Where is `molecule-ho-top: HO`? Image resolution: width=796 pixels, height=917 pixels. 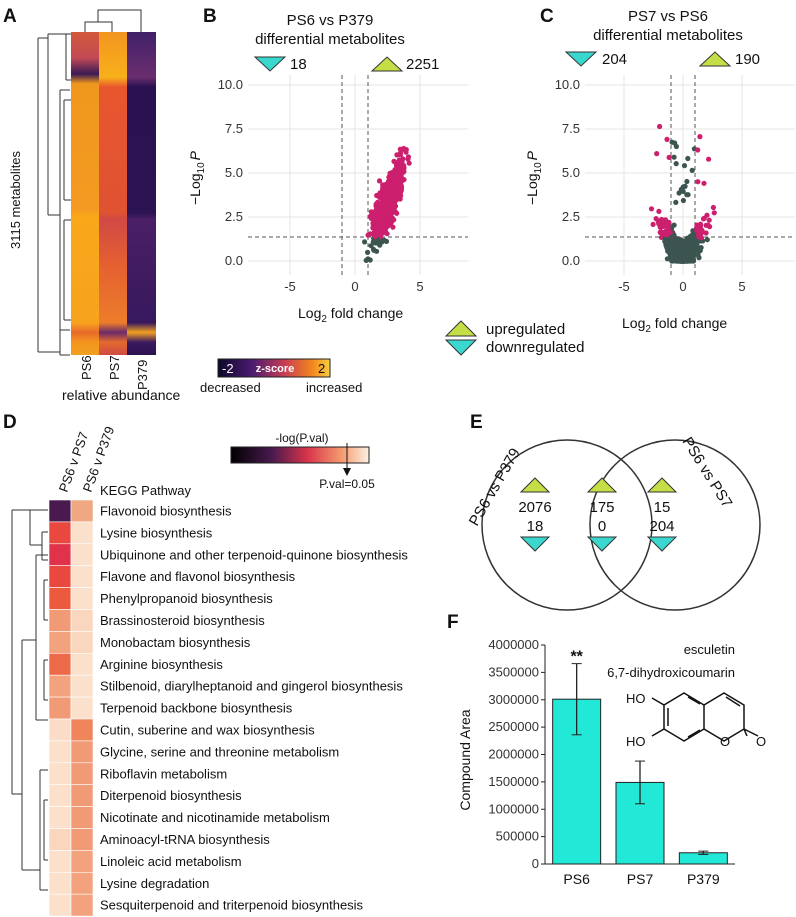
molecule-ho-top: HO is located at coordinates (636, 698).